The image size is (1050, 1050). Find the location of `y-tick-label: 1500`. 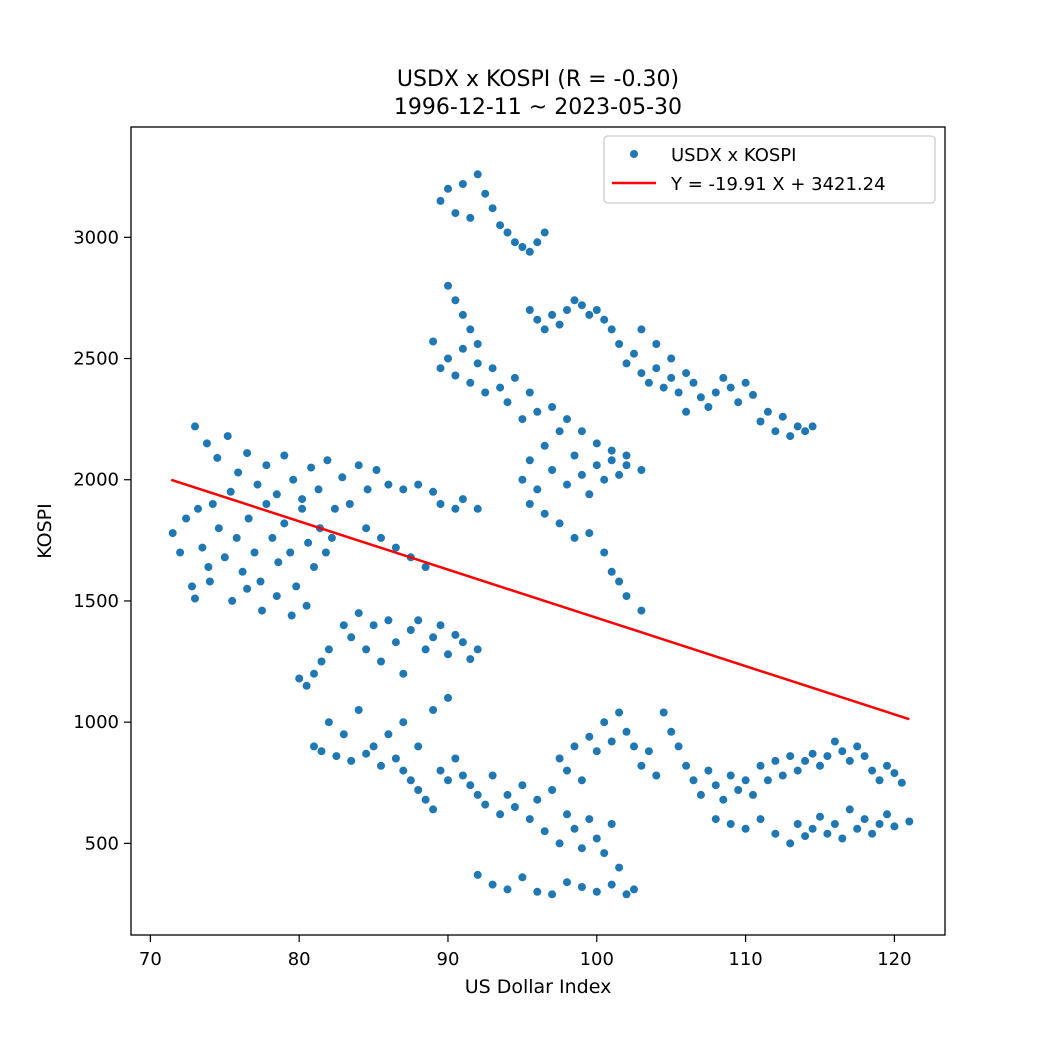

y-tick-label: 1500 is located at coordinates (96, 601).